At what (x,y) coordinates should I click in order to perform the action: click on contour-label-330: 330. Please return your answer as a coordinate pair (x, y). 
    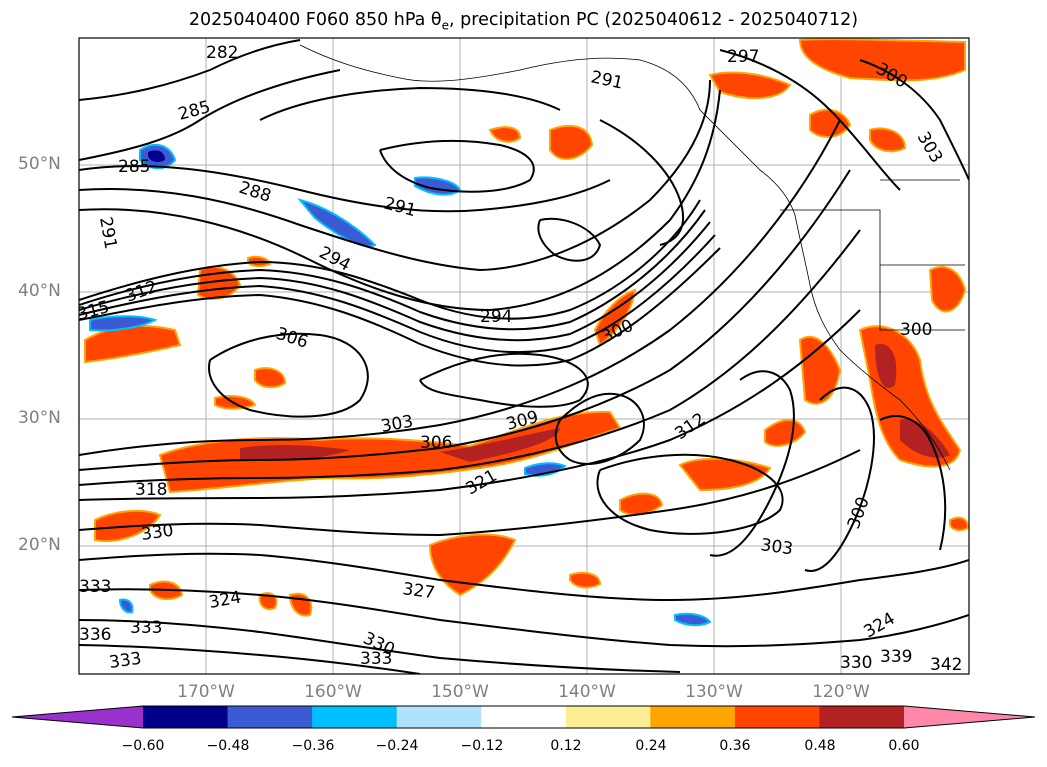
    Looking at the image, I should click on (157, 533).